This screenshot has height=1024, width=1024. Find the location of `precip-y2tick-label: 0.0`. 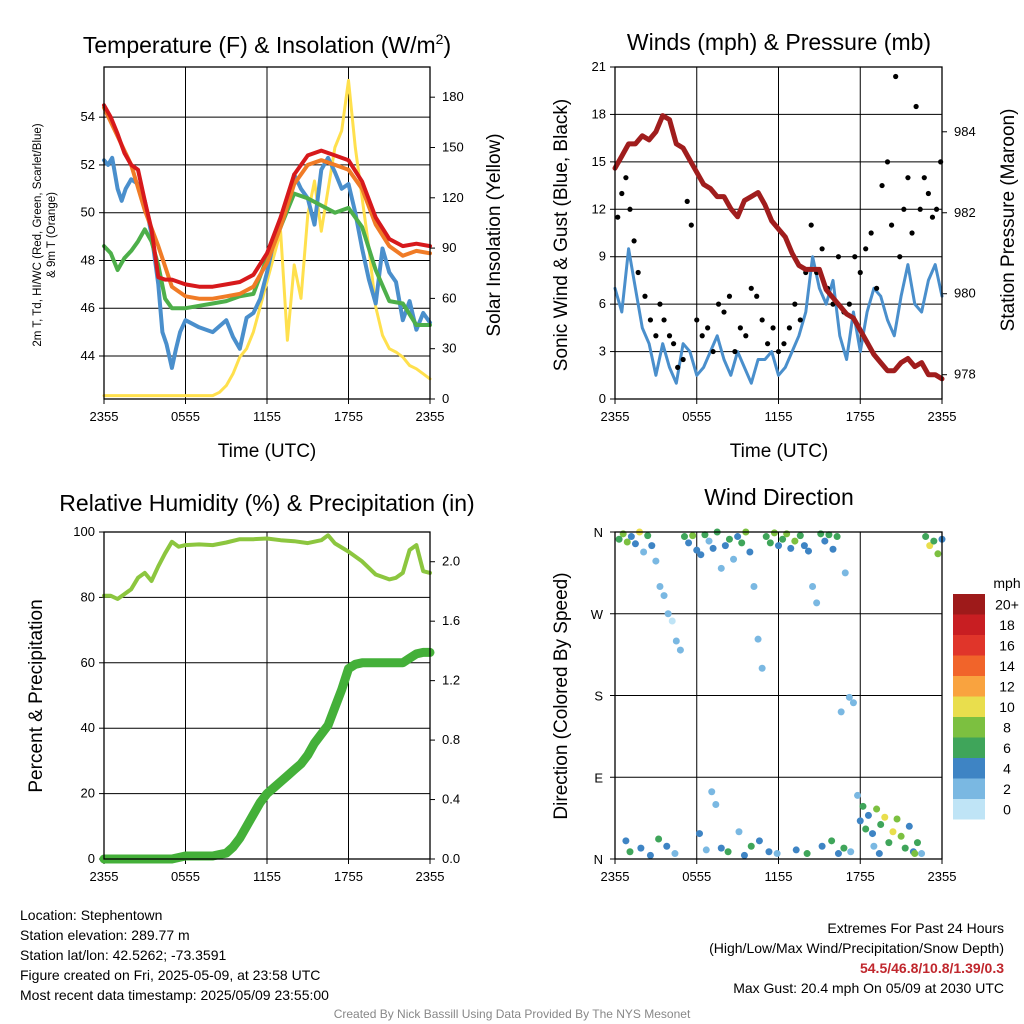

precip-y2tick-label: 0.0 is located at coordinates (451, 858).